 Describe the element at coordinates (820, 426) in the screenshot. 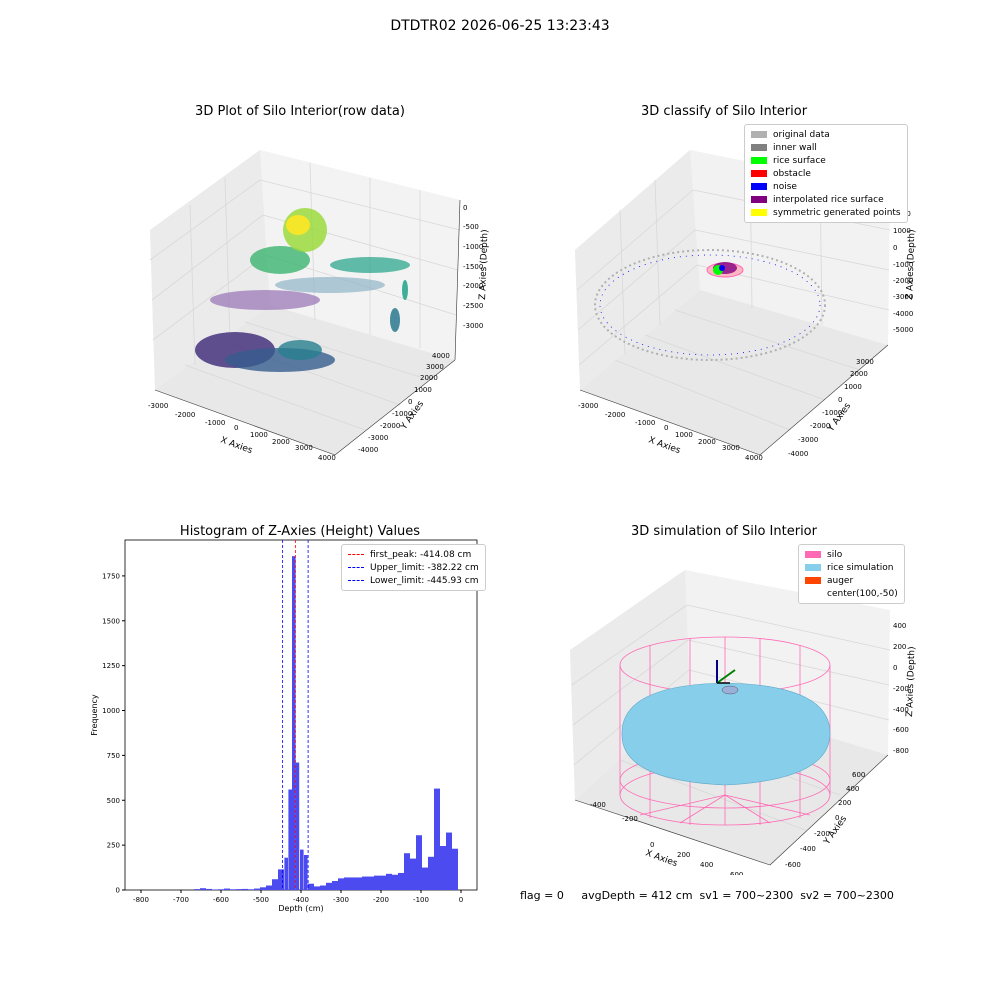

I see `plot2-ytick: -2000` at that location.